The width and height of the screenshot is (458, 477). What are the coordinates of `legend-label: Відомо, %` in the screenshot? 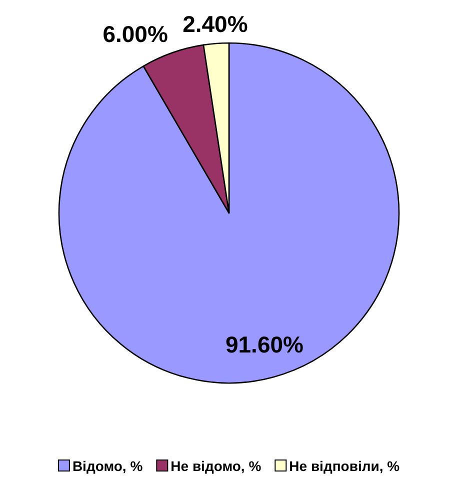 It's located at (108, 466).